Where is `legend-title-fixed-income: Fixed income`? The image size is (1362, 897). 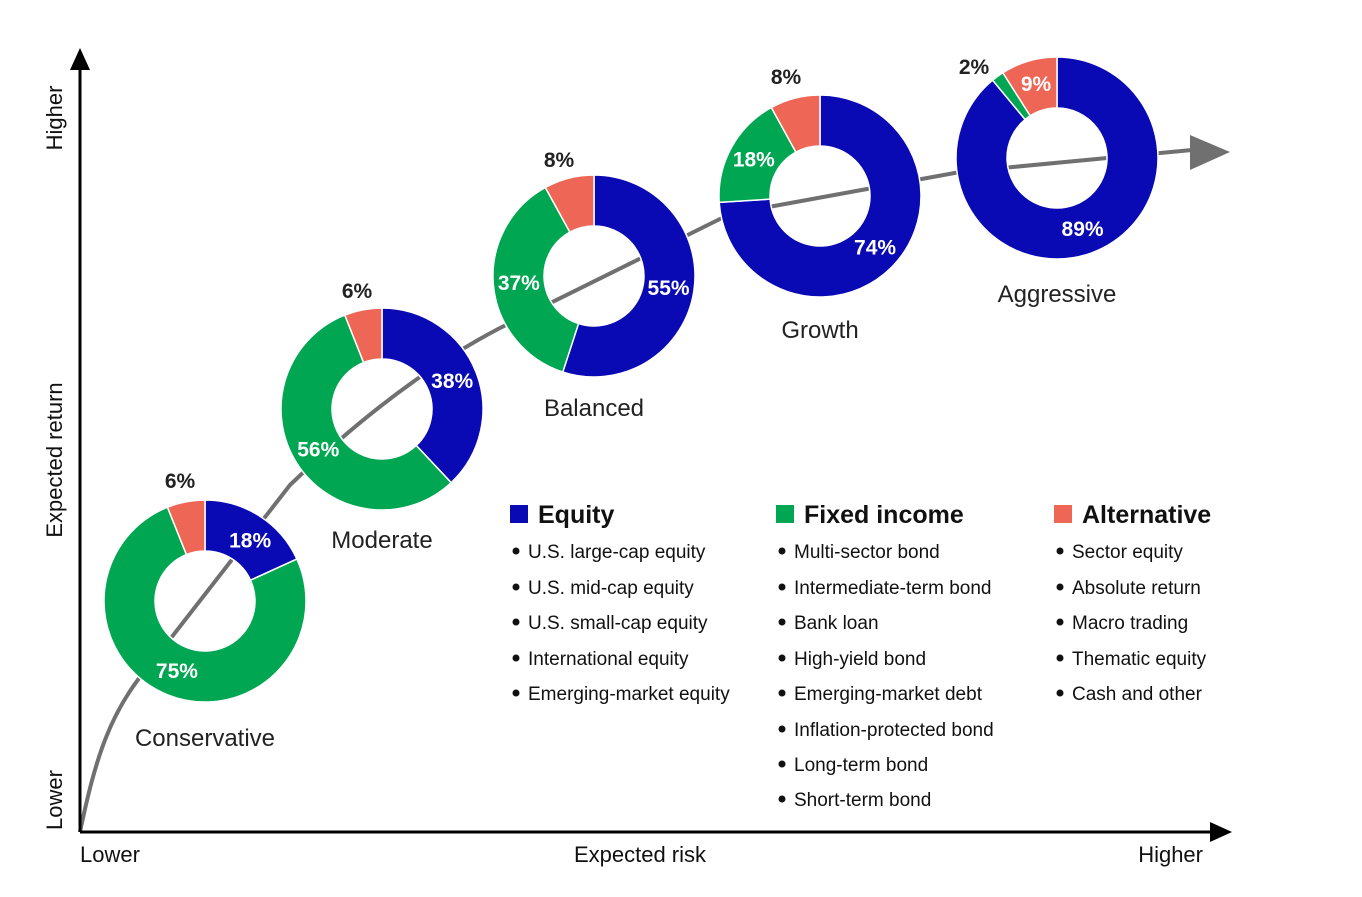 legend-title-fixed-income: Fixed income is located at coordinates (884, 515).